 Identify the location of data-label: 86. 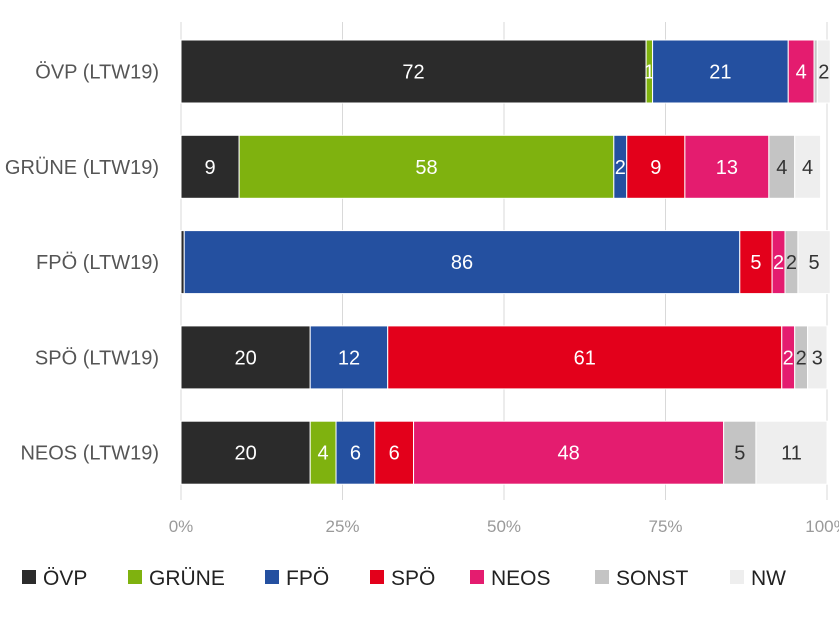
(462, 263).